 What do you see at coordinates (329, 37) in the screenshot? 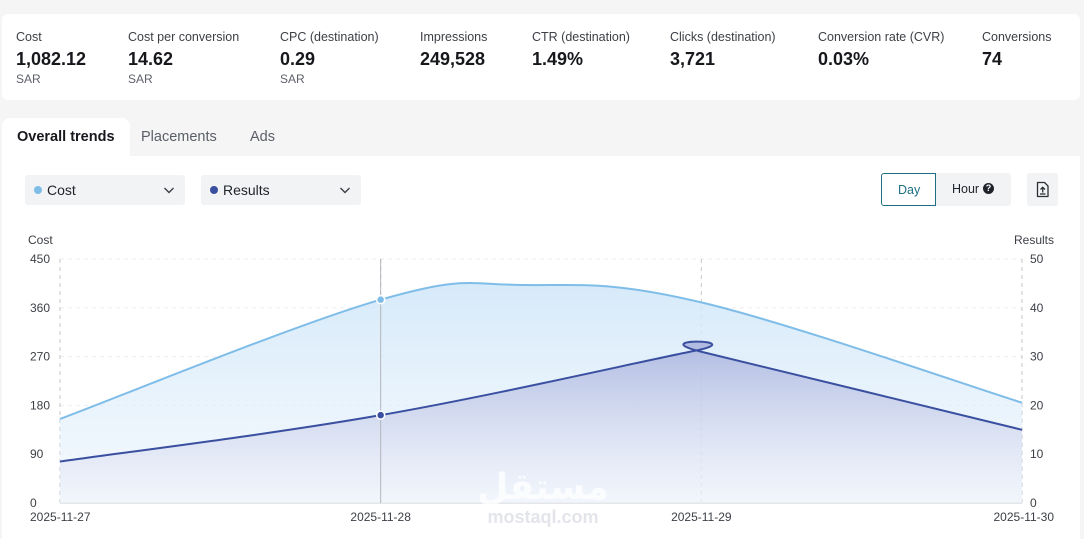
I see `metric-label: CPC (destination)` at bounding box center [329, 37].